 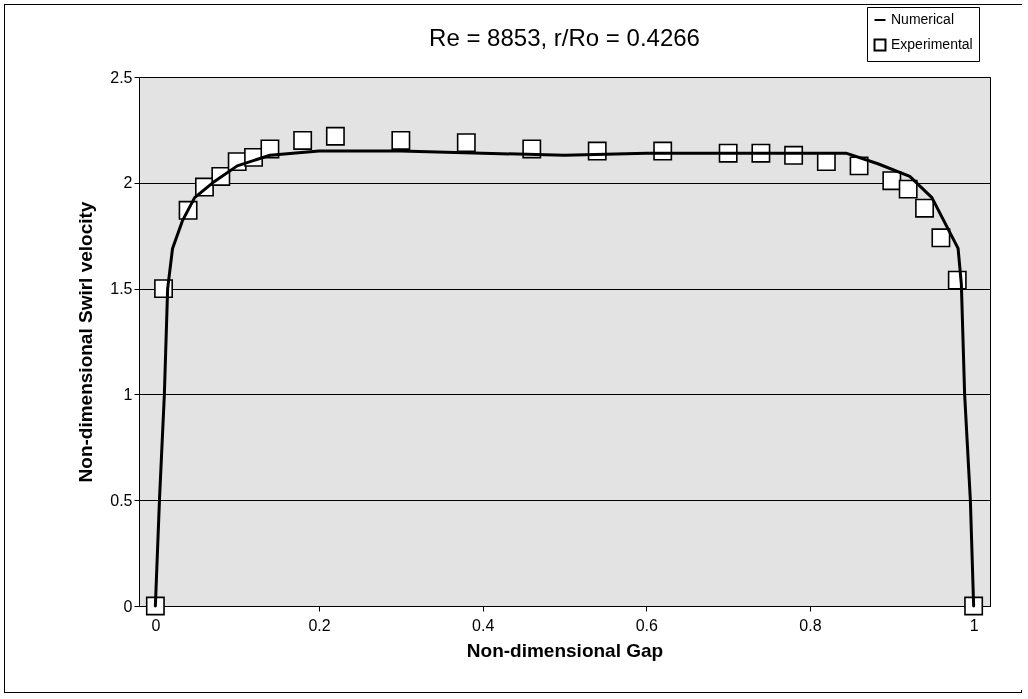 What do you see at coordinates (121, 289) in the screenshot?
I see `y-tick-label: 1.5` at bounding box center [121, 289].